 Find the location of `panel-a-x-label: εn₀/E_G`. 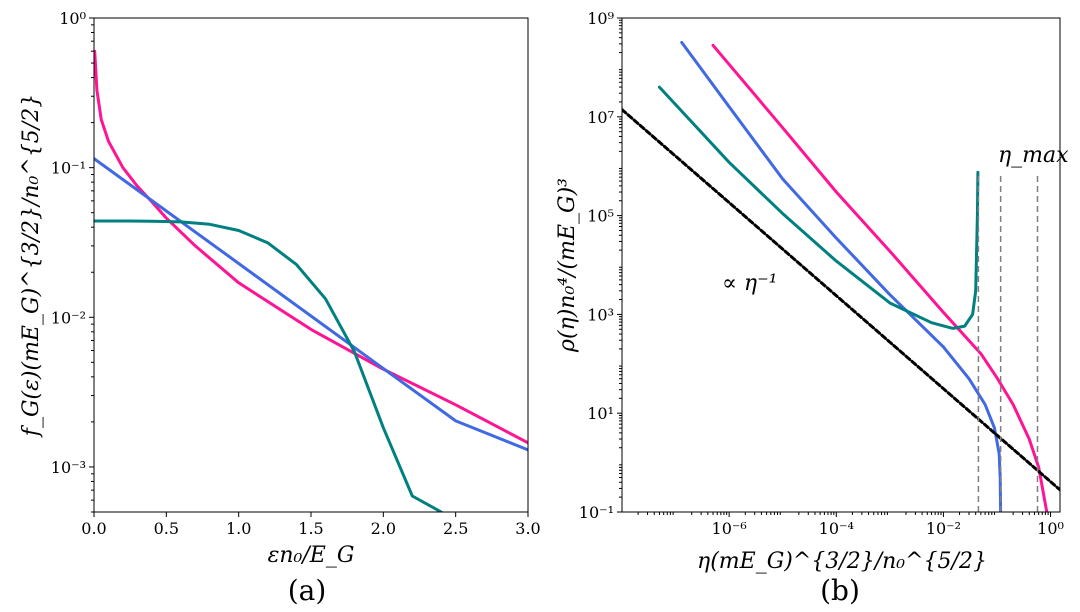

panel-a-x-label: εn₀/E_G is located at coordinates (311, 555).